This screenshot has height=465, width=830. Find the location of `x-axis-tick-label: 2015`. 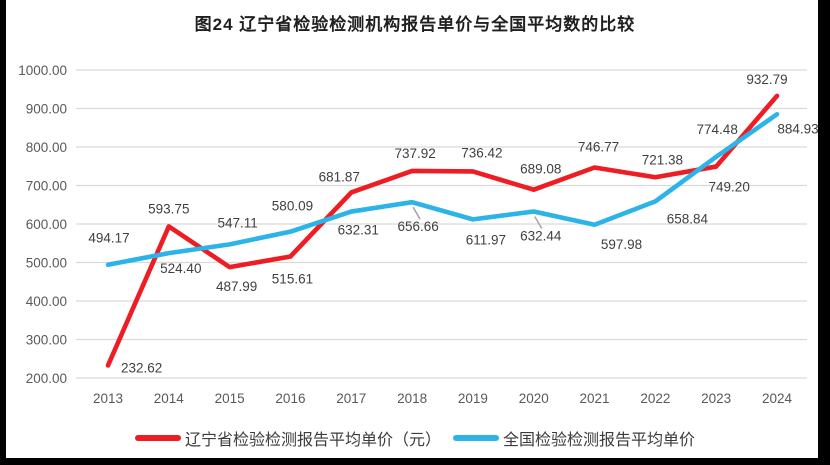

x-axis-tick-label: 2015 is located at coordinates (230, 398).